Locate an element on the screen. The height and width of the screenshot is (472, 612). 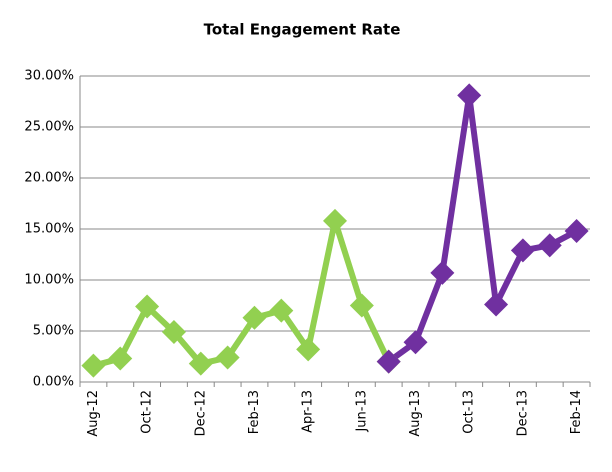
x-tick-label: Oct-12 is located at coordinates (147, 412).